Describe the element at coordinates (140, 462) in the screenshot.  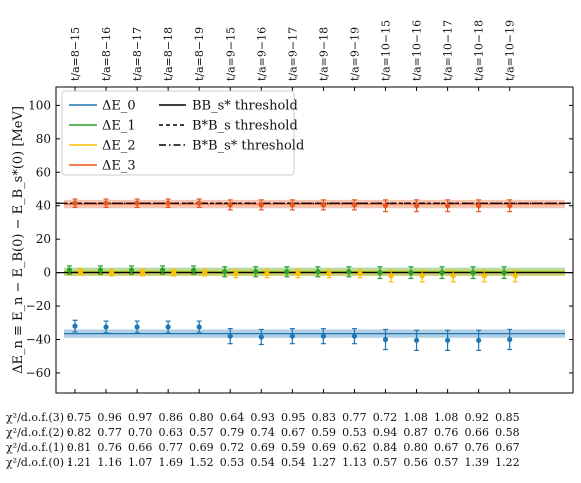
I see `chi2-value-3-2: 1.07` at that location.